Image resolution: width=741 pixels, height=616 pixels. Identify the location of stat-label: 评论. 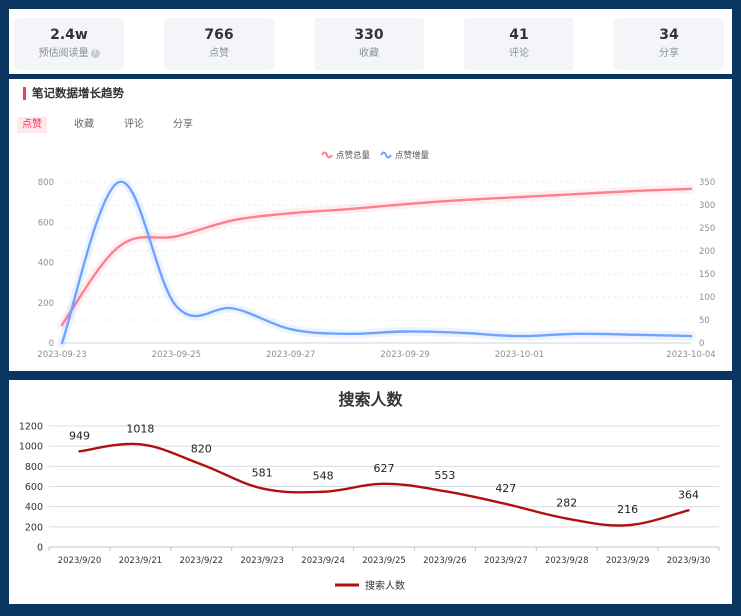
(519, 53).